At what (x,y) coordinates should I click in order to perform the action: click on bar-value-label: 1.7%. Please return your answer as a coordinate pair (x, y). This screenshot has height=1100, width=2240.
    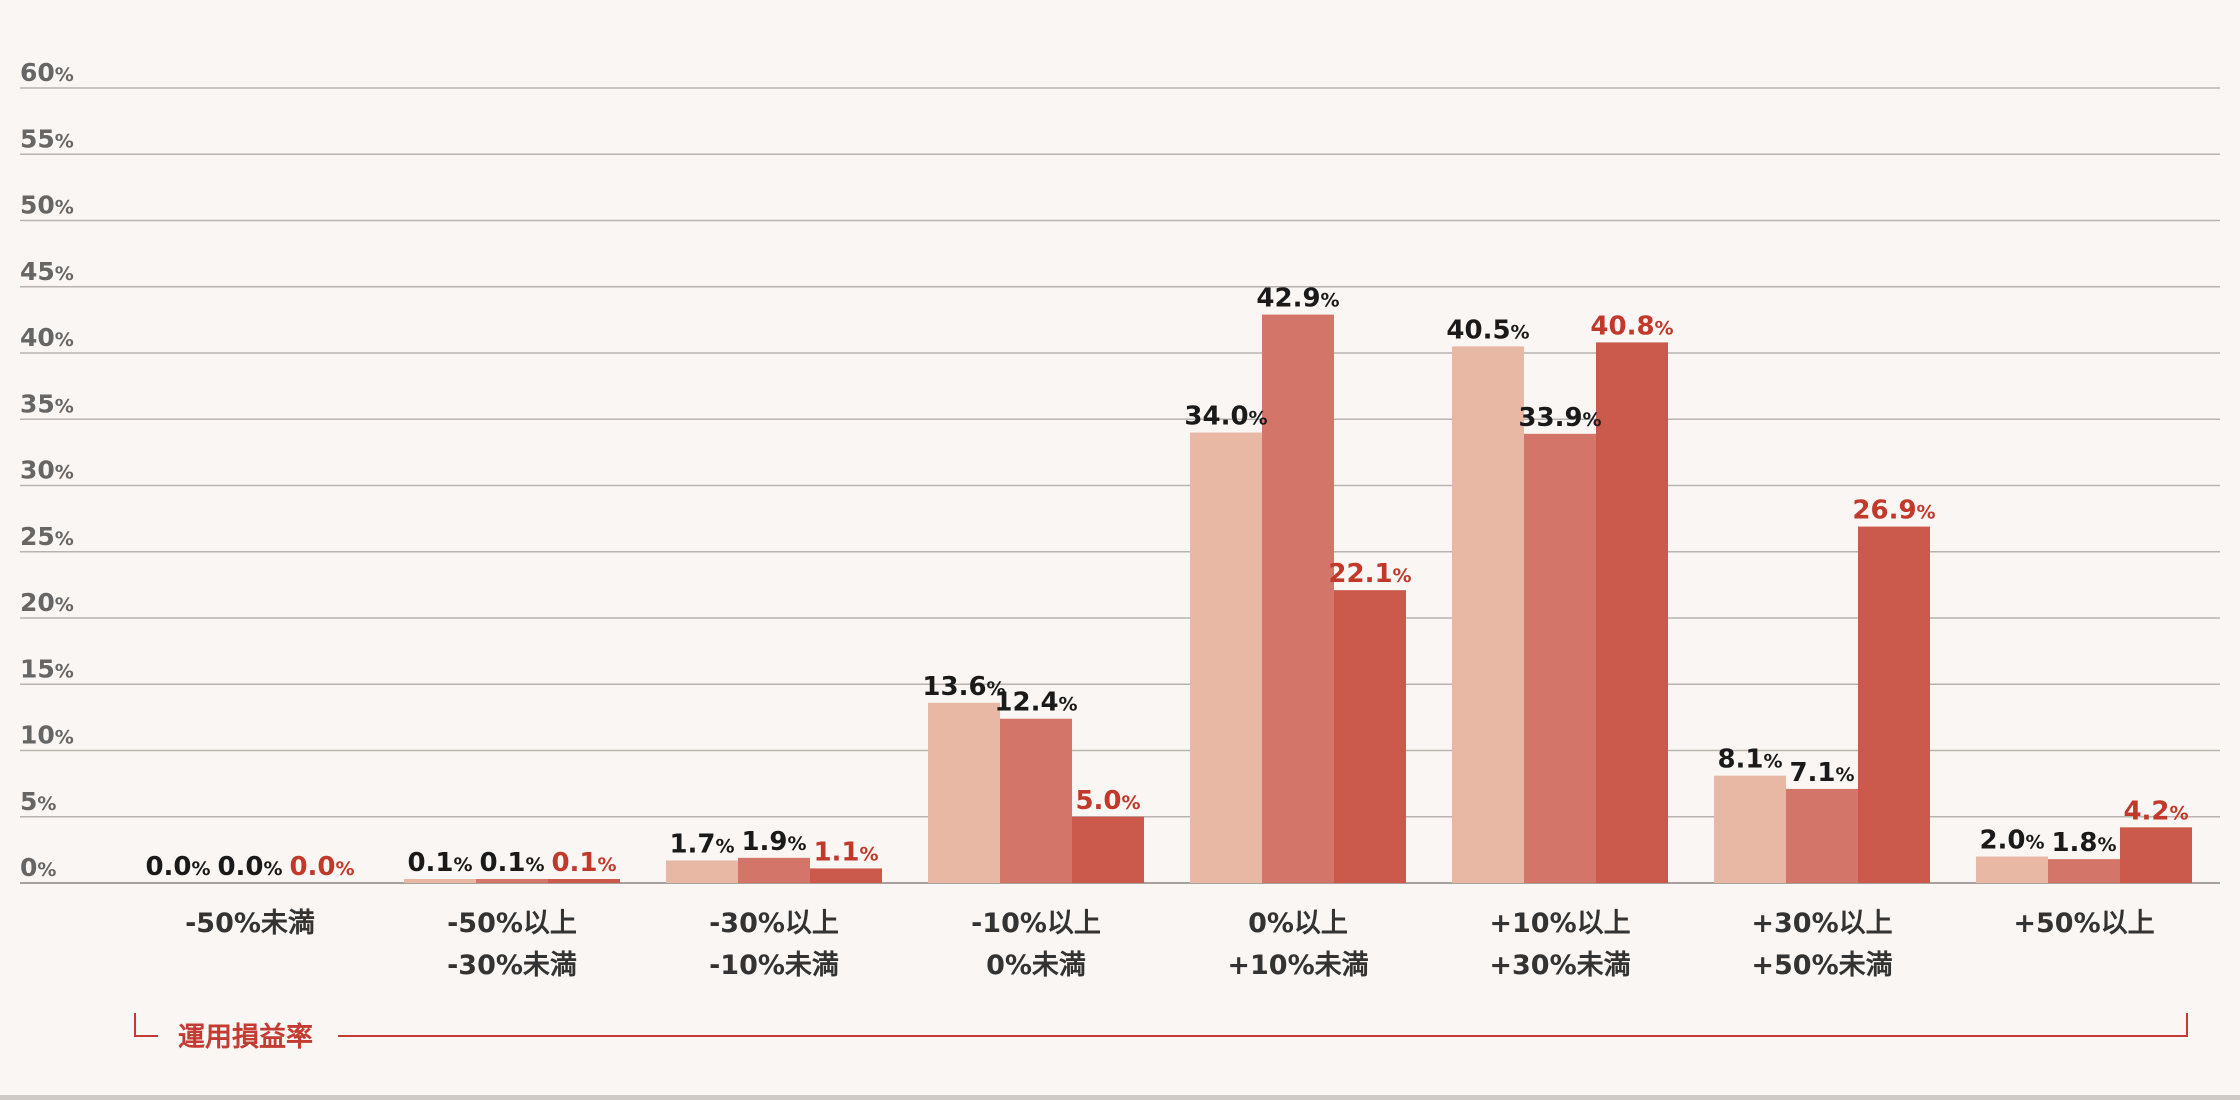
    Looking at the image, I should click on (701, 844).